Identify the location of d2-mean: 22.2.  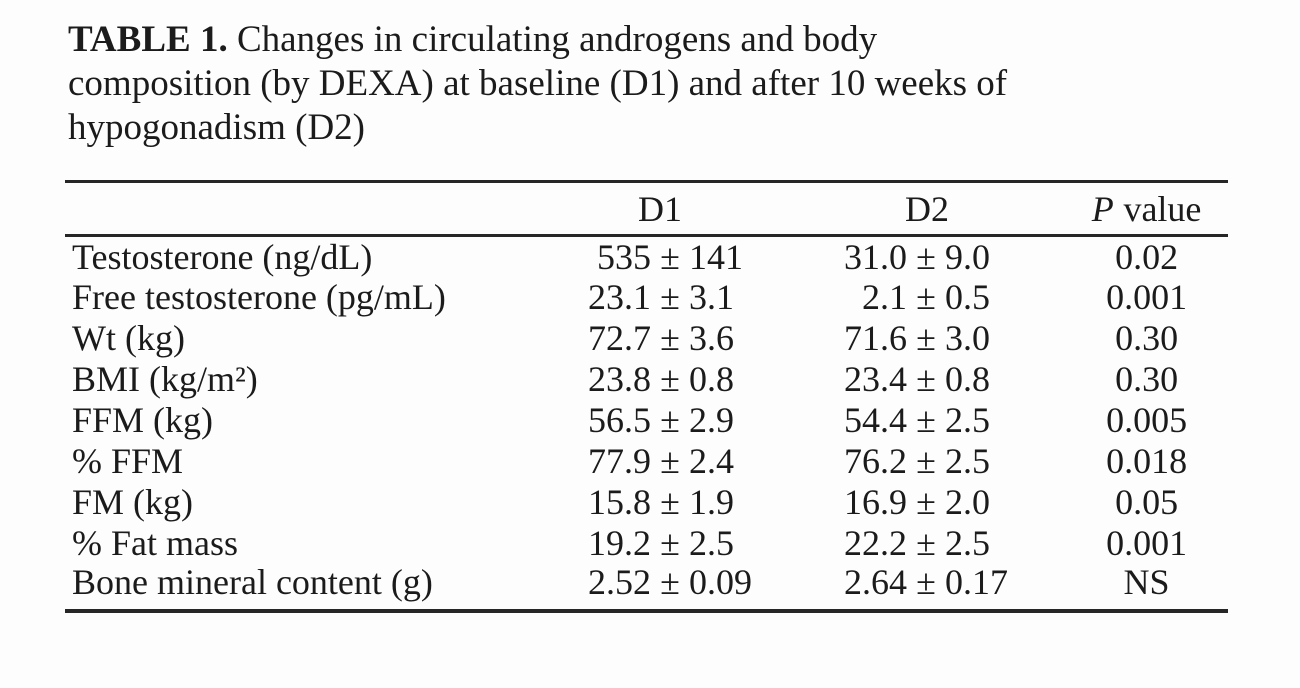
(876, 543).